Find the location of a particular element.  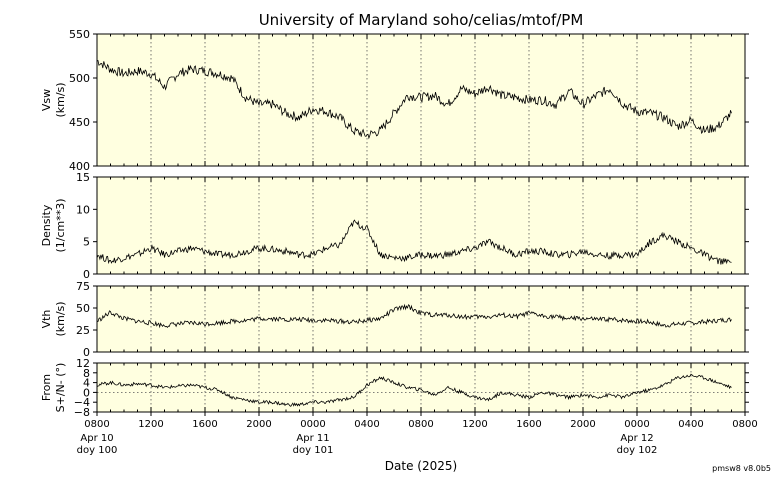

doy-label: doy 100 is located at coordinates (97, 450).